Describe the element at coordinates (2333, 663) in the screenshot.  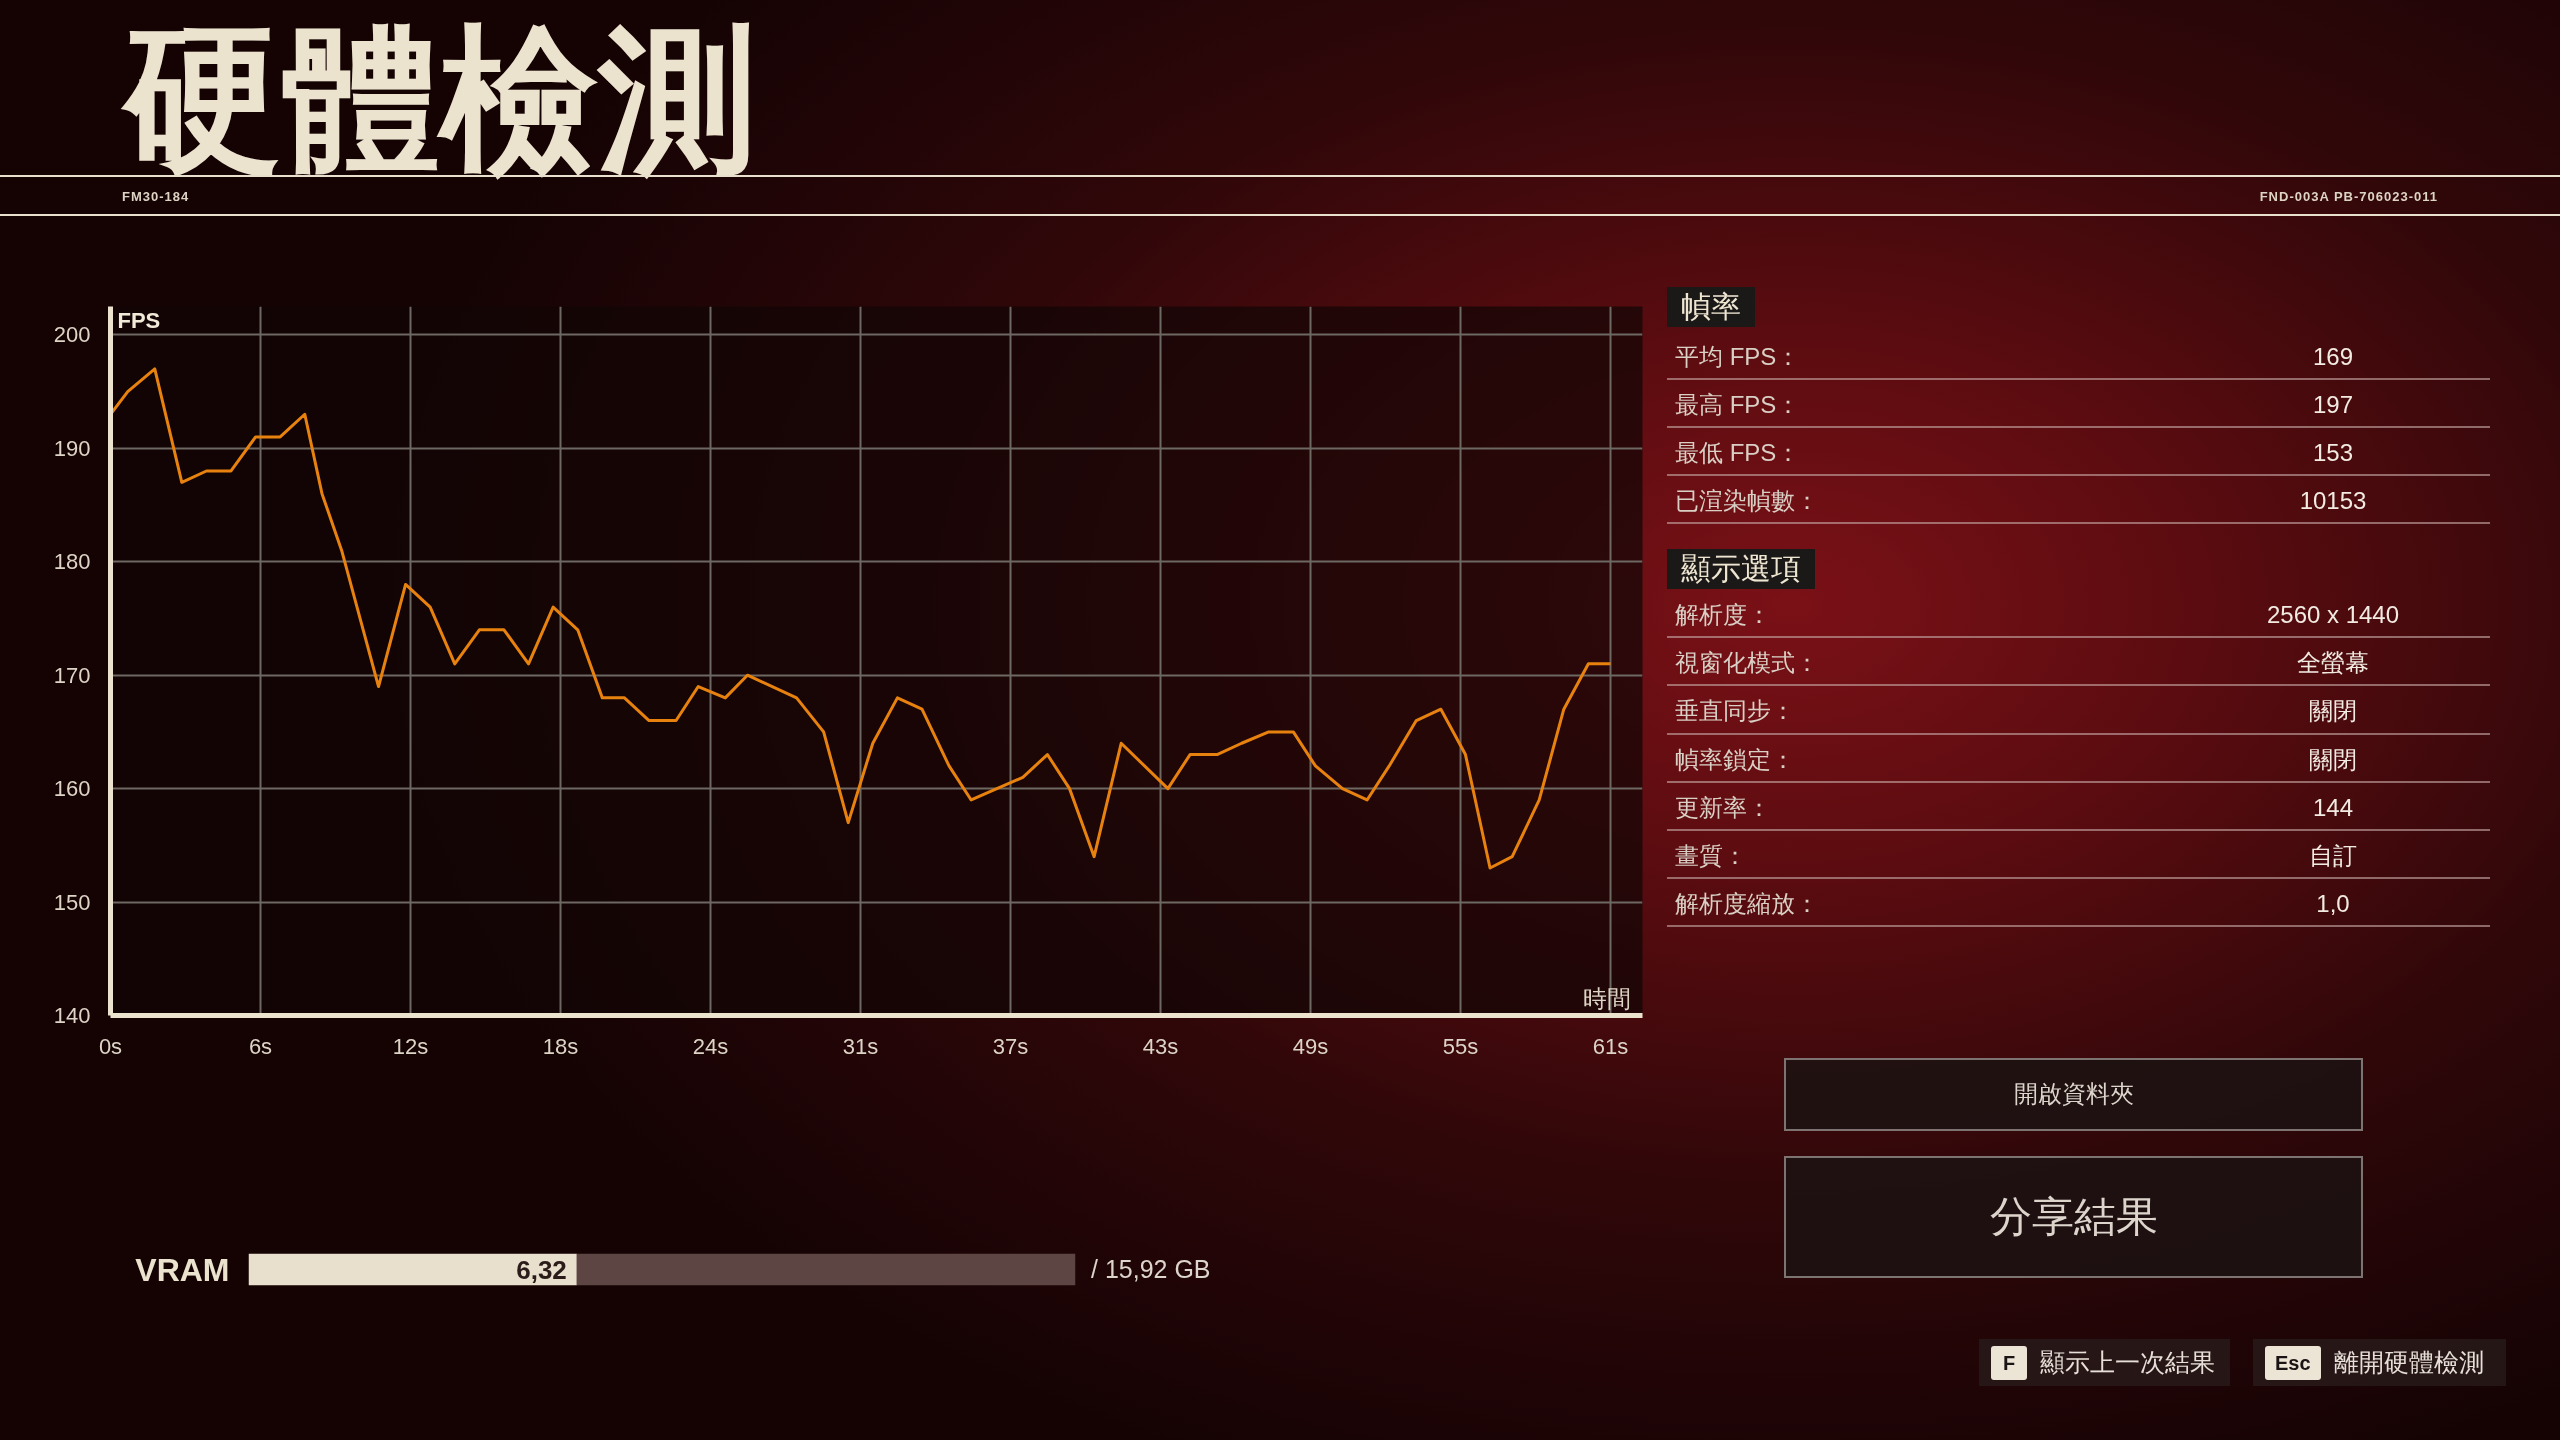
I see `text: 全螢幕` at that location.